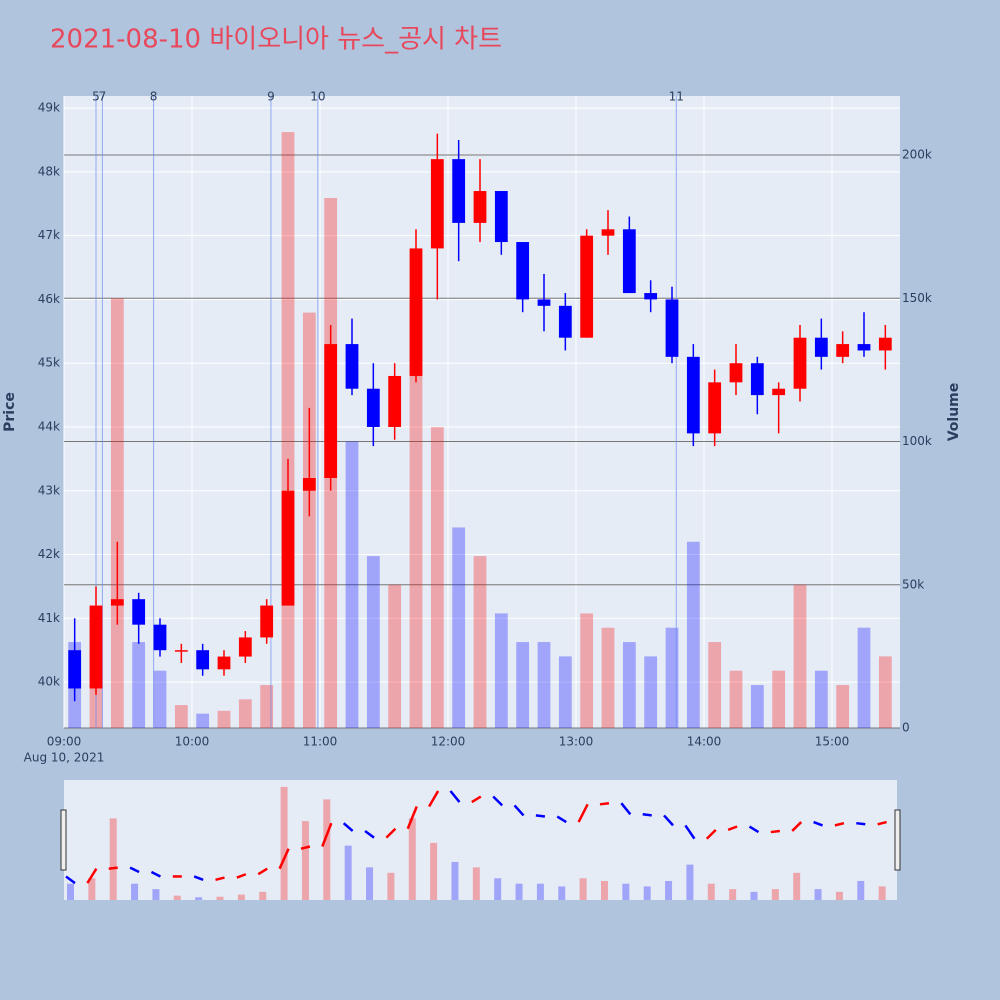 Image resolution: width=1000 pixels, height=1000 pixels. I want to click on y-tick-label: 49k, so click(49, 108).